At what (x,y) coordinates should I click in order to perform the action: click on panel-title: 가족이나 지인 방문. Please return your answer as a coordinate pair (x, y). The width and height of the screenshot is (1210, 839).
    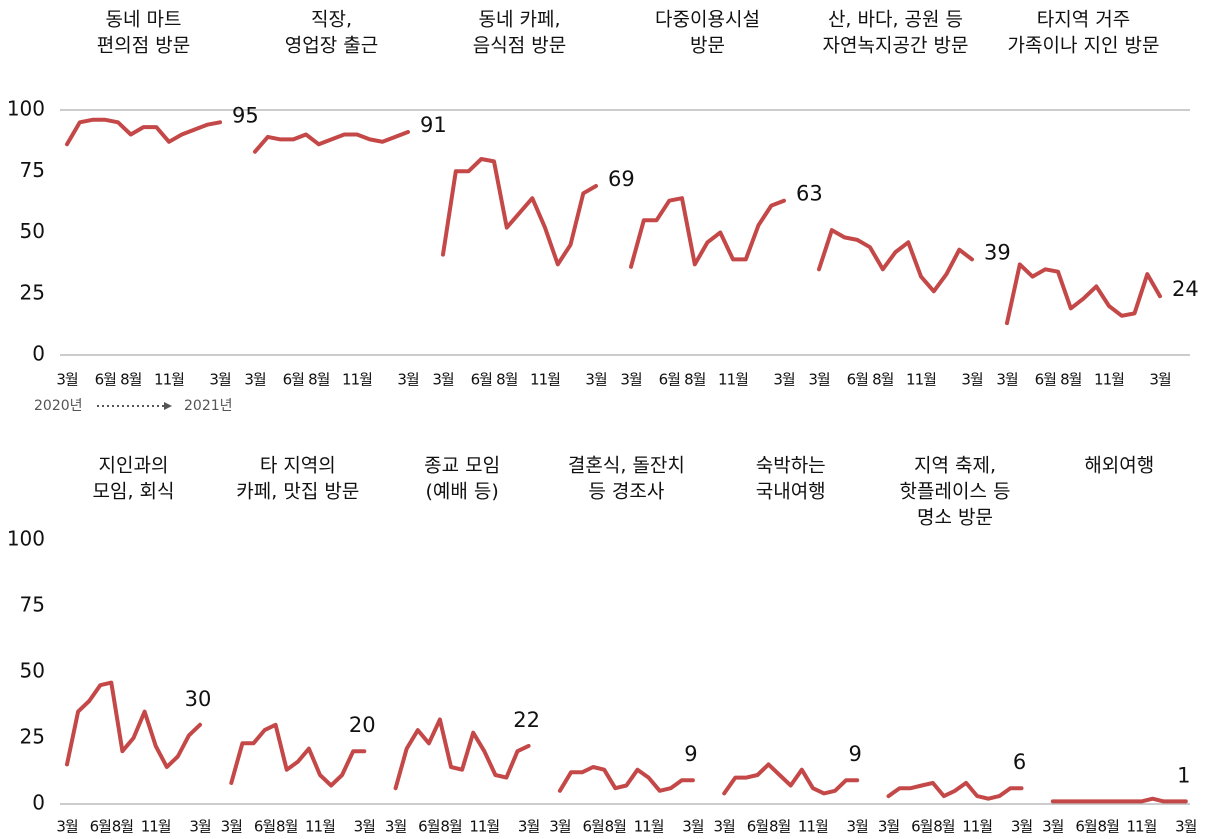
    Looking at the image, I should click on (1084, 46).